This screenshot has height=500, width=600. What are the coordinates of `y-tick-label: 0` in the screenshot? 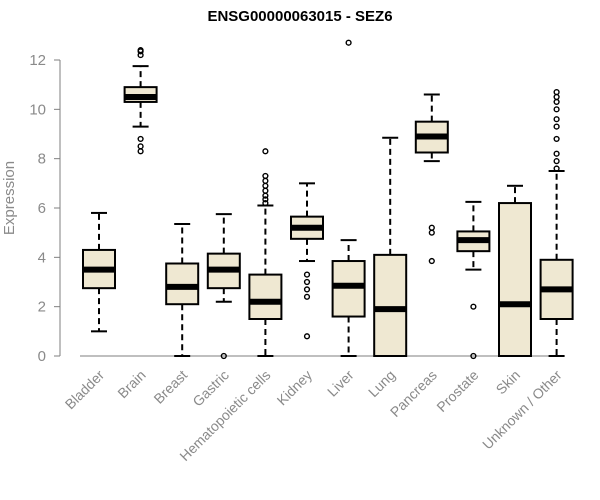 It's located at (42, 356).